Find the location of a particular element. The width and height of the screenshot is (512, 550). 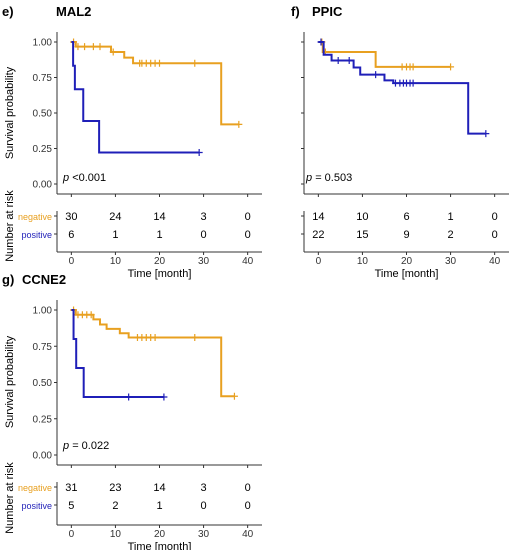

risk-count-negative: 1 is located at coordinates (451, 217).